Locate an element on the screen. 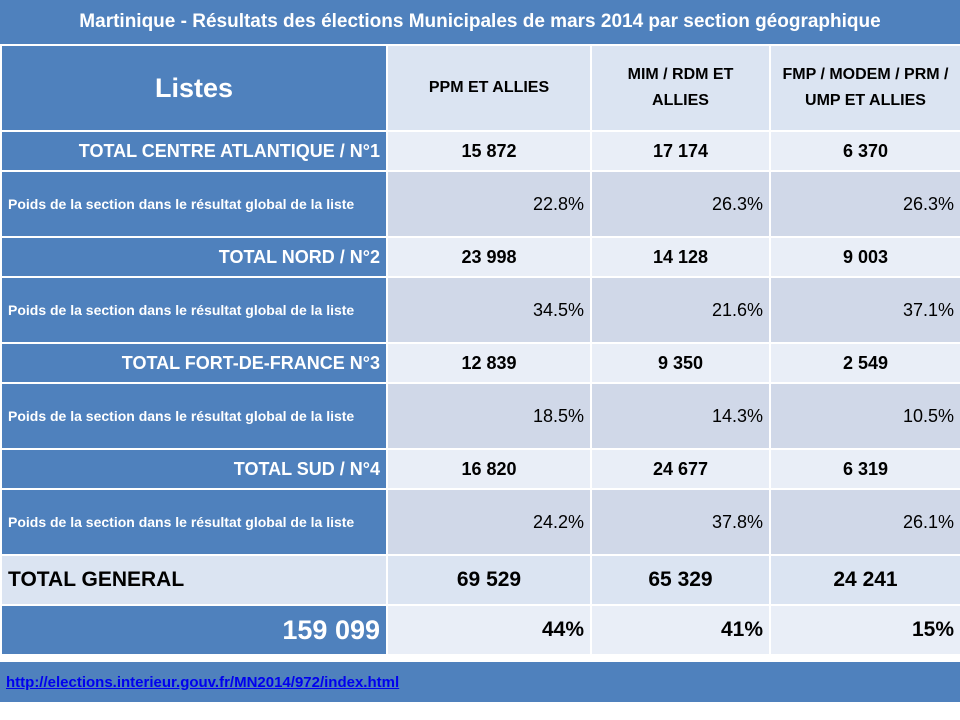 The height and width of the screenshot is (720, 960). section-total-row: TOTAL NORD / N°2 23 998 14 128 9 003 is located at coordinates (481, 257).